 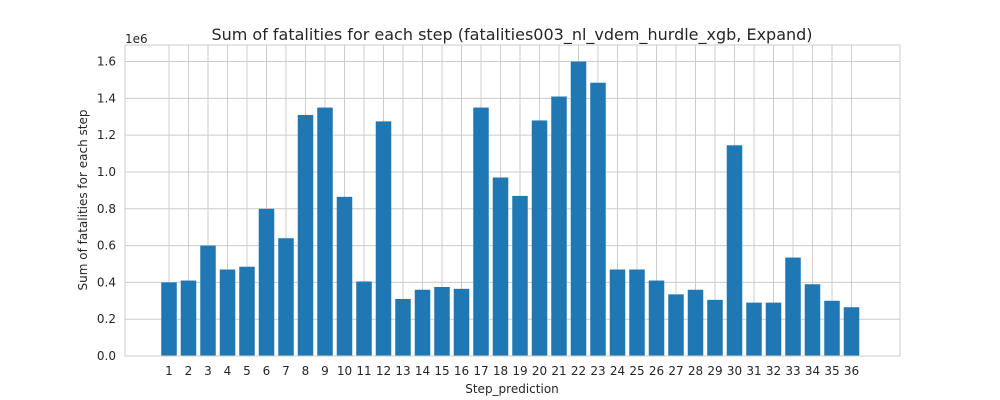 I want to click on x-tick-label: 24, so click(x=617, y=371).